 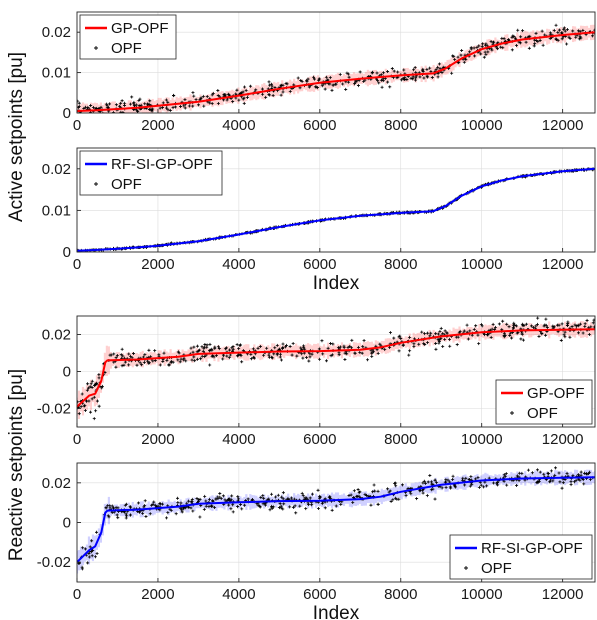 I want to click on y-tick-label: 0.01, so click(x=56, y=210).